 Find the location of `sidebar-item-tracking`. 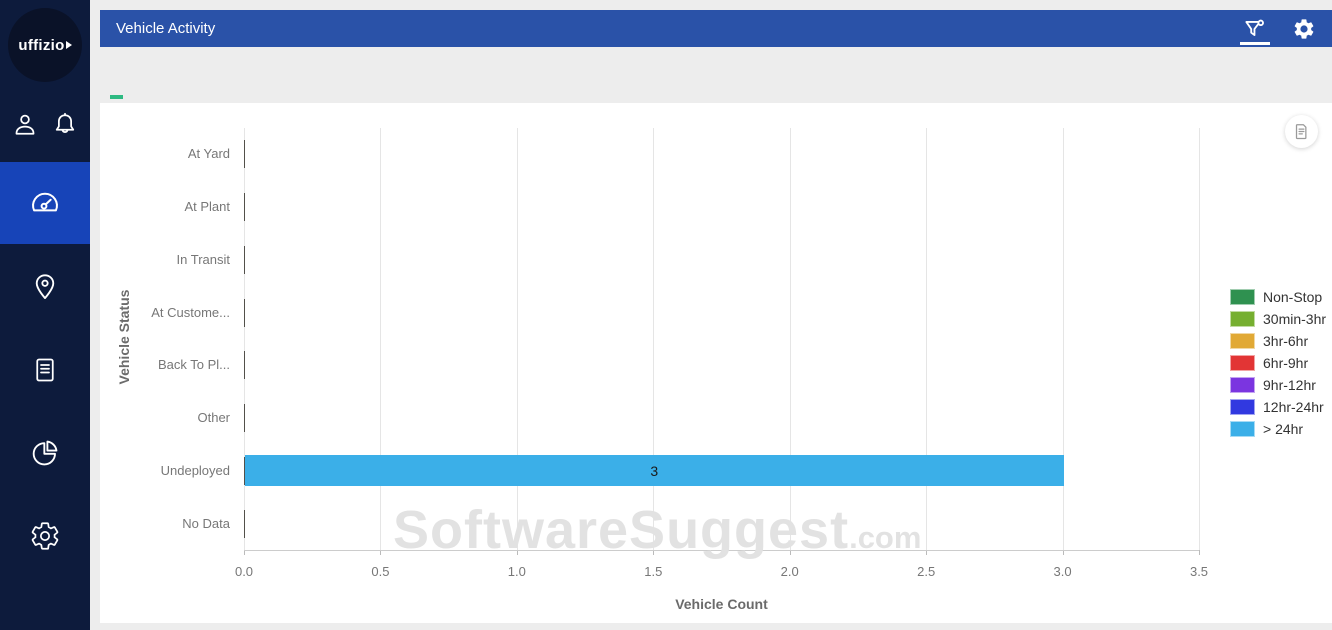

sidebar-item-tracking is located at coordinates (45, 287).